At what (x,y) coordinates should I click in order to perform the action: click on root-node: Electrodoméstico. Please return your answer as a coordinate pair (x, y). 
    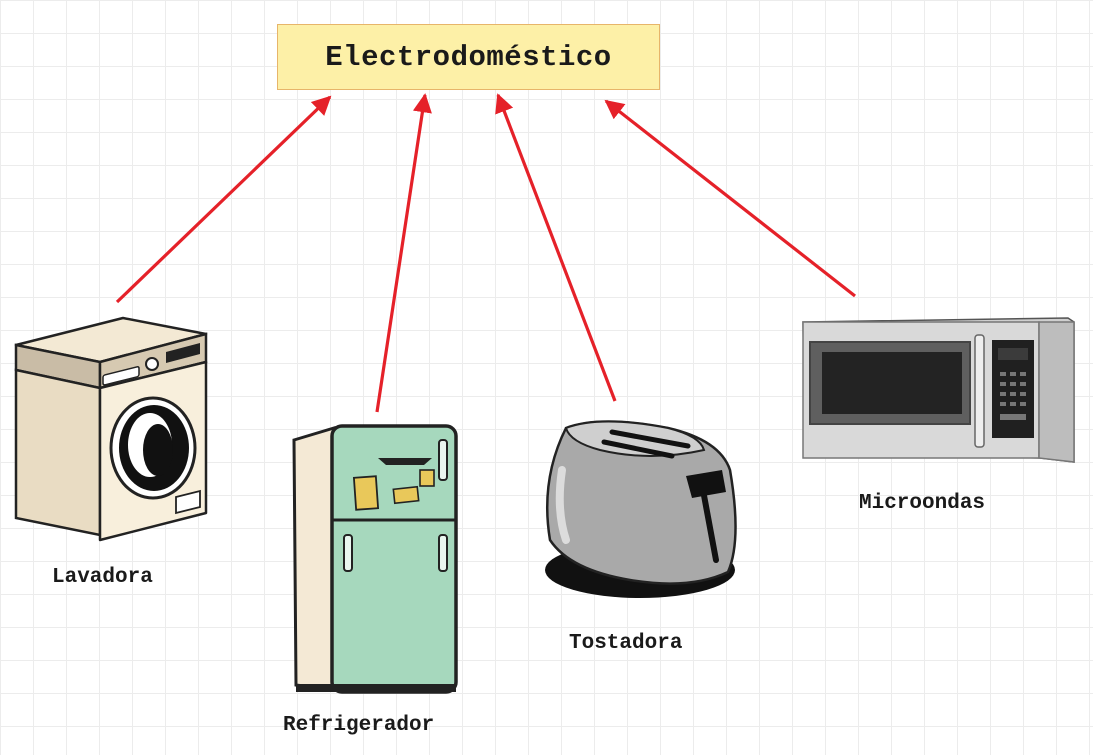
    Looking at the image, I should click on (468, 57).